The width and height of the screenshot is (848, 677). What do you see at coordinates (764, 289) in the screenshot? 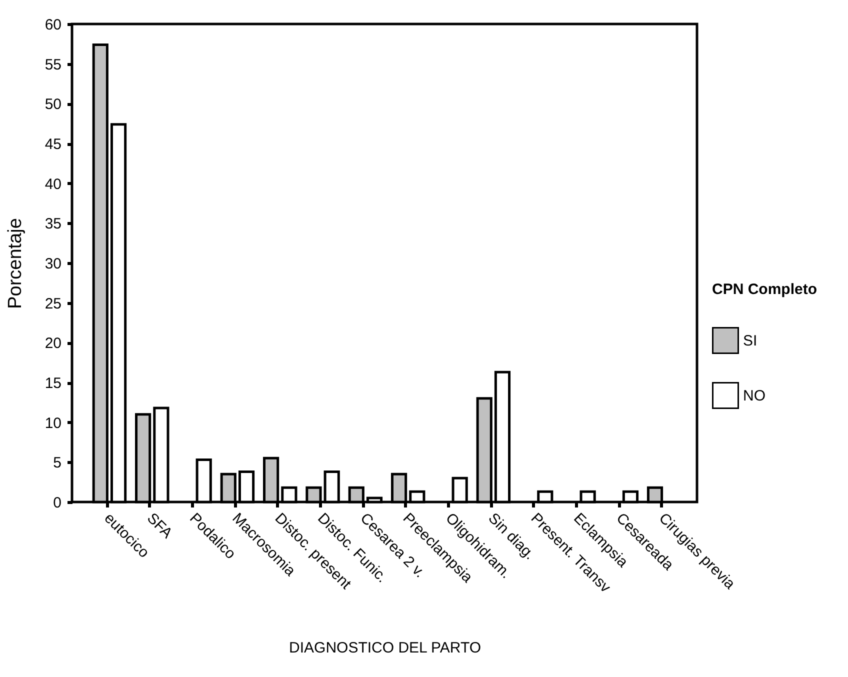
I see `legend-title: CPN Completo` at bounding box center [764, 289].